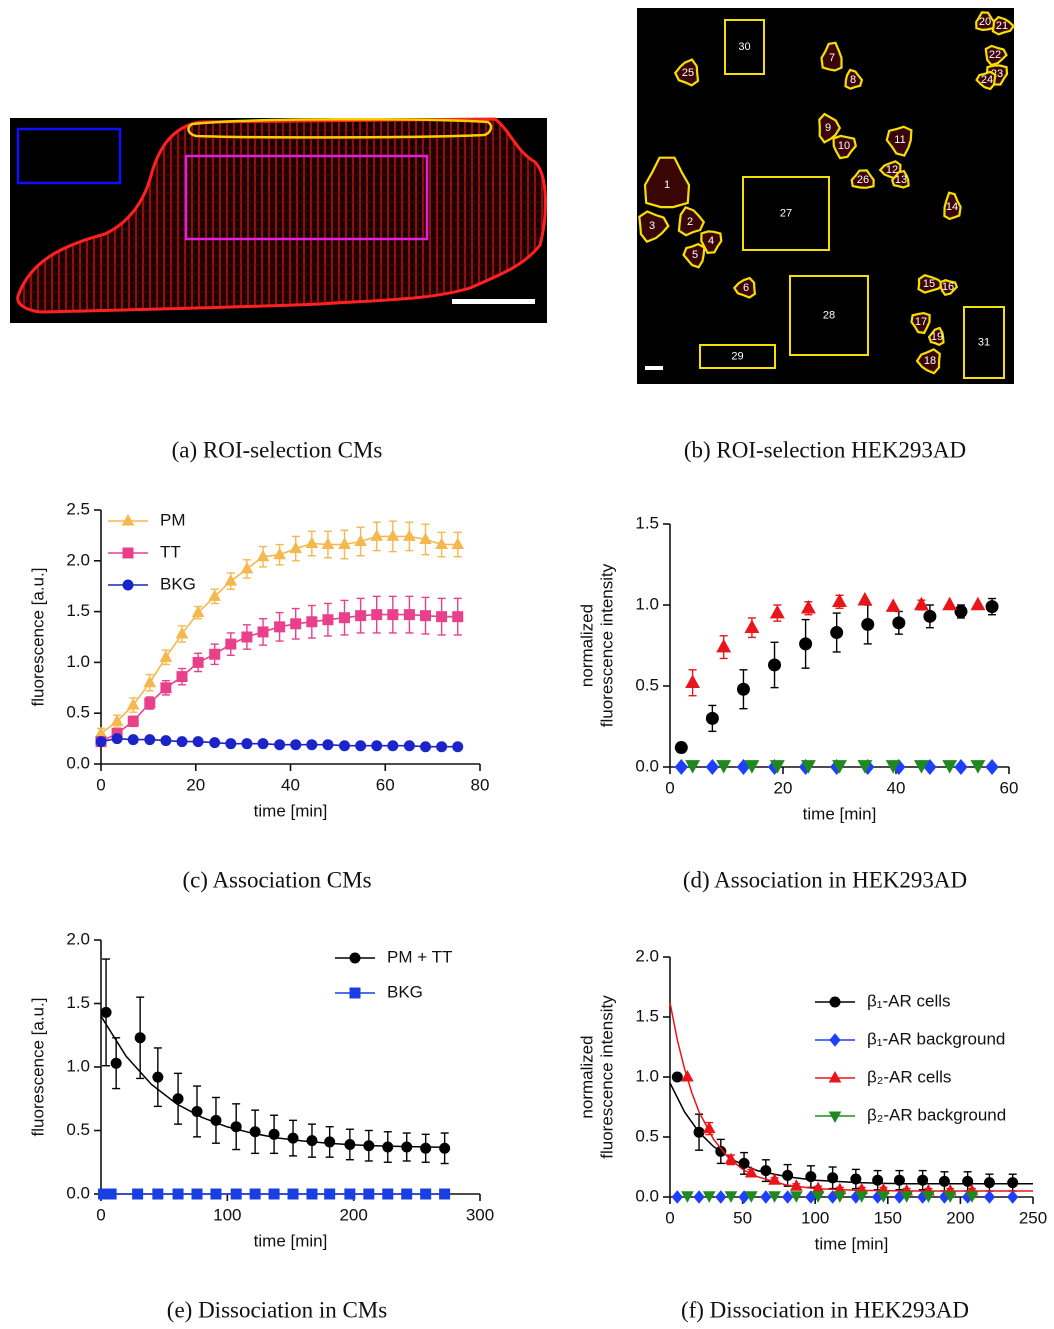  I want to click on roi-label: 19, so click(937, 337).